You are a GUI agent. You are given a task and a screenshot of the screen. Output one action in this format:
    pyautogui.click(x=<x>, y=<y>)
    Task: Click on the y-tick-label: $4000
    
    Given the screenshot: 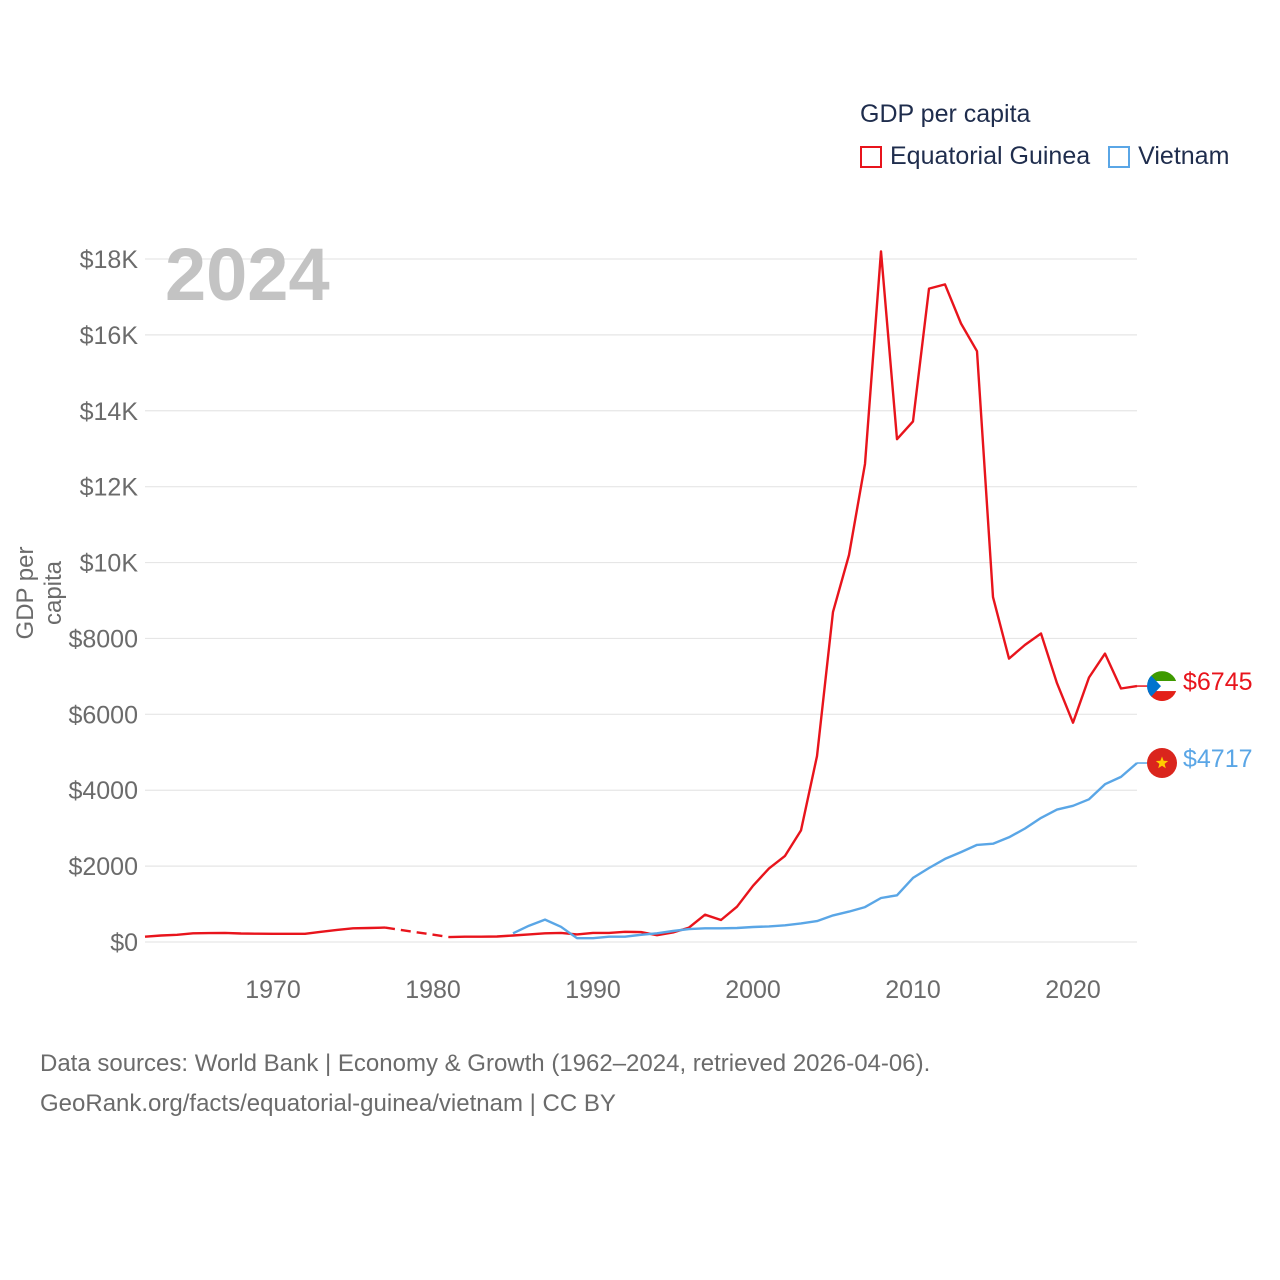 What is the action you would take?
    pyautogui.click(x=103, y=791)
    